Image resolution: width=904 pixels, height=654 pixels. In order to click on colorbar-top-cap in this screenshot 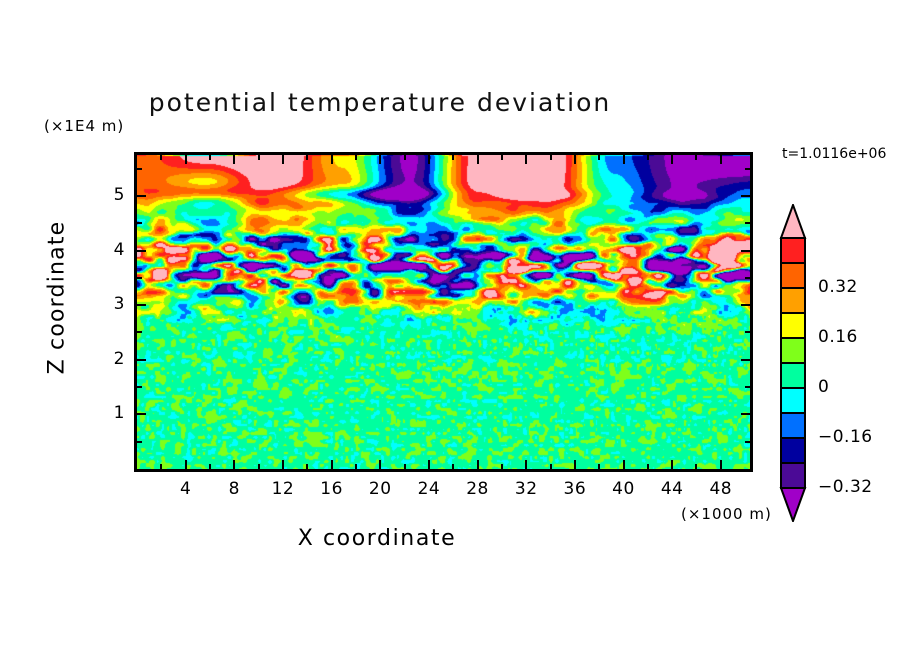, I will do `click(793, 221)`.